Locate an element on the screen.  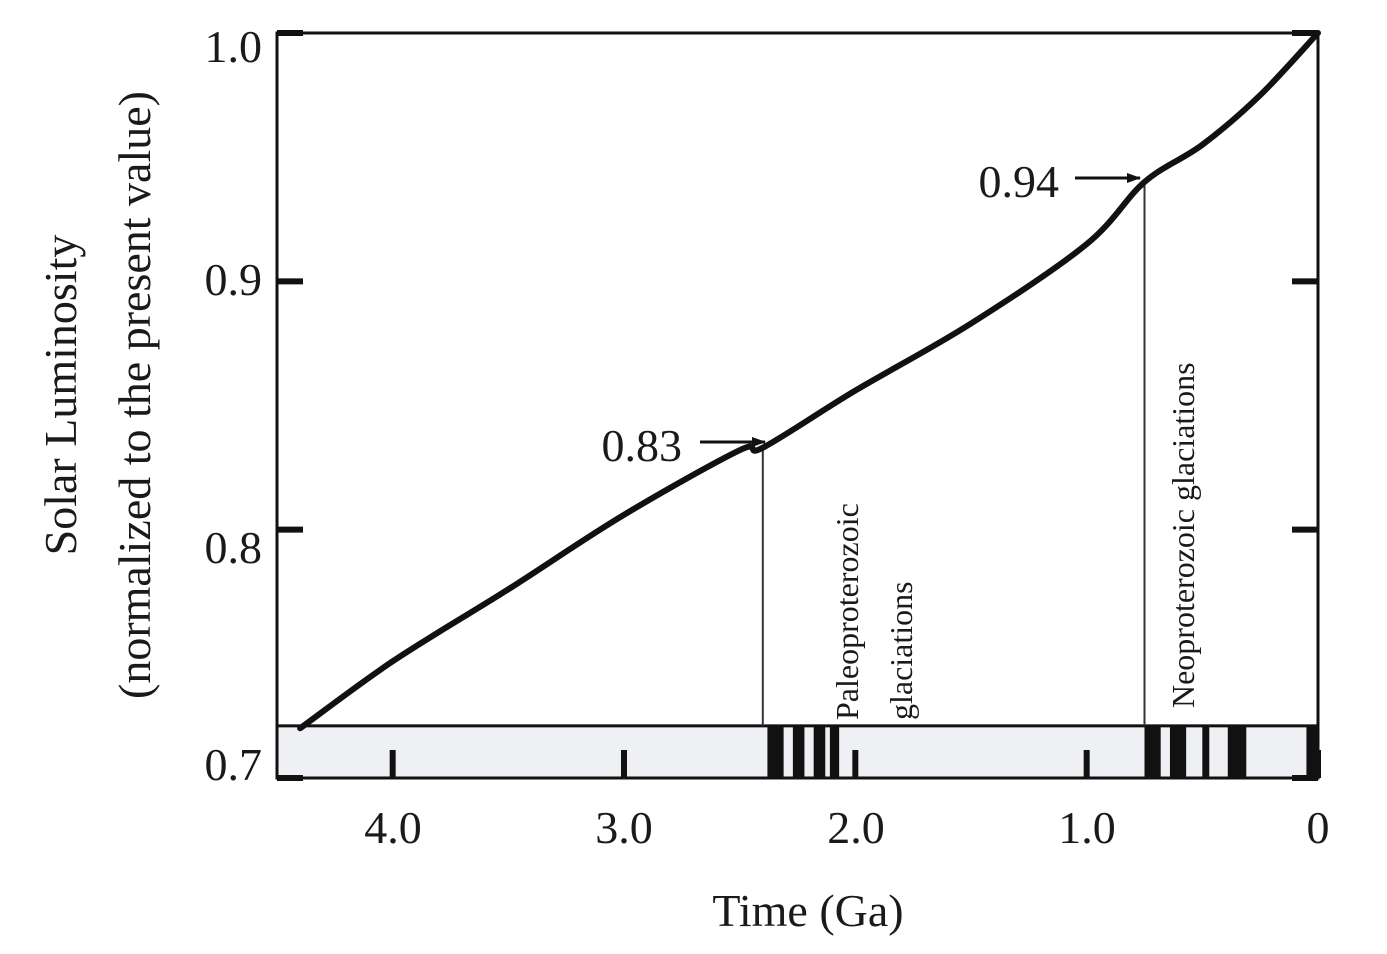
x-tick-label-3-0: 3.0 is located at coordinates (624, 827).